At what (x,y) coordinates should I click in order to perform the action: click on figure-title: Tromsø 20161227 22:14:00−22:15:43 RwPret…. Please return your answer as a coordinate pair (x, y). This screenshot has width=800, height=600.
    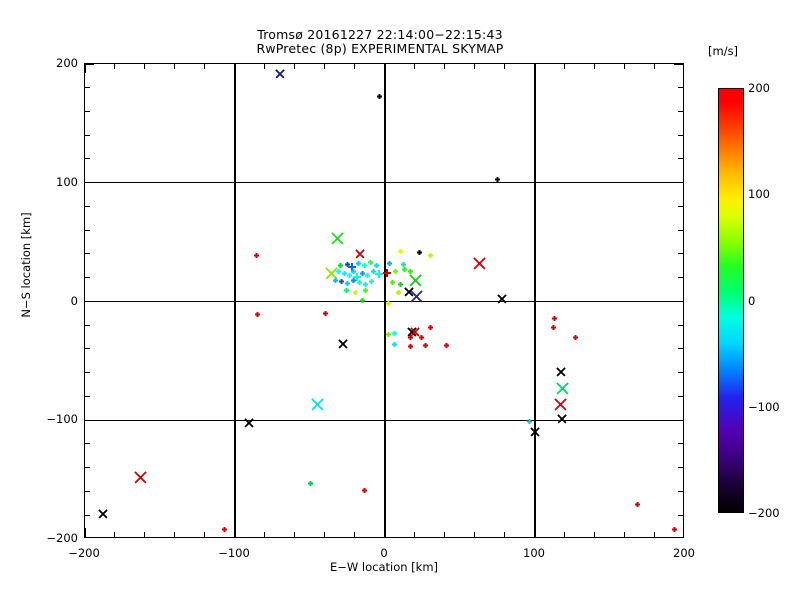
    Looking at the image, I should click on (380, 42).